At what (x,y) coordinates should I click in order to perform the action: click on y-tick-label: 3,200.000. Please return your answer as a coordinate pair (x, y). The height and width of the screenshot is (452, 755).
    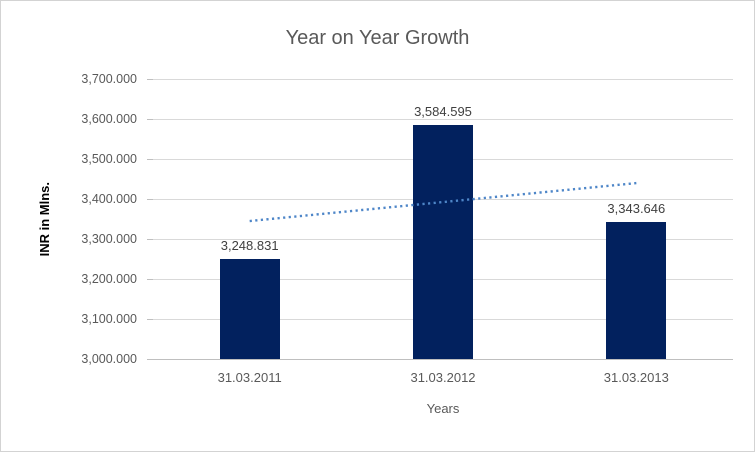
    Looking at the image, I should click on (109, 279).